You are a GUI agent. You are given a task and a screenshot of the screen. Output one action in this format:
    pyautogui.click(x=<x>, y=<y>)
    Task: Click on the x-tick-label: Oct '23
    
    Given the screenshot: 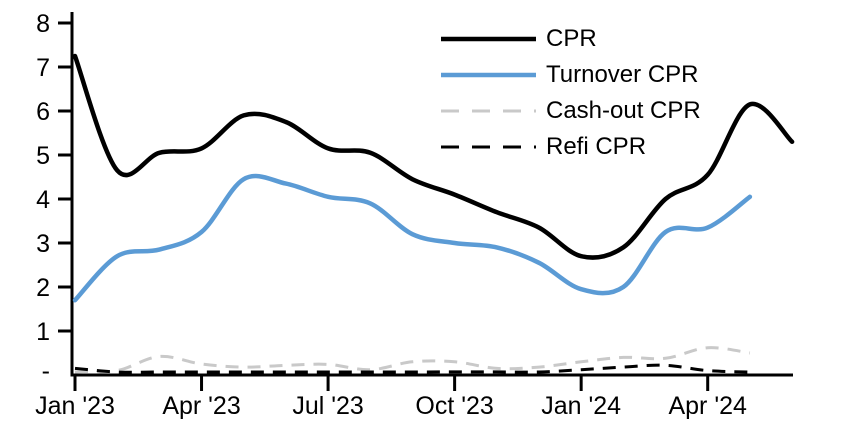 What is the action you would take?
    pyautogui.click(x=454, y=406)
    